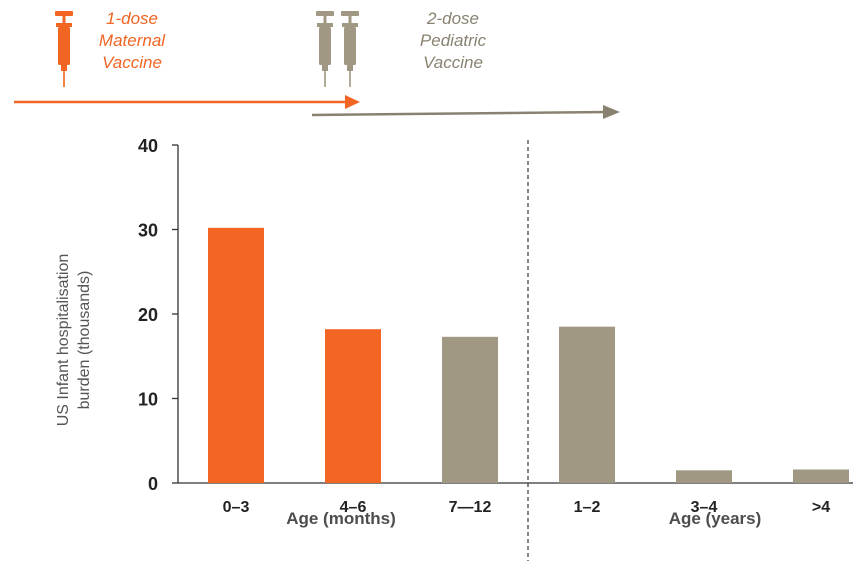 The height and width of the screenshot is (566, 853). I want to click on pediatric-vaccine-line-3: Vaccine, so click(453, 62).